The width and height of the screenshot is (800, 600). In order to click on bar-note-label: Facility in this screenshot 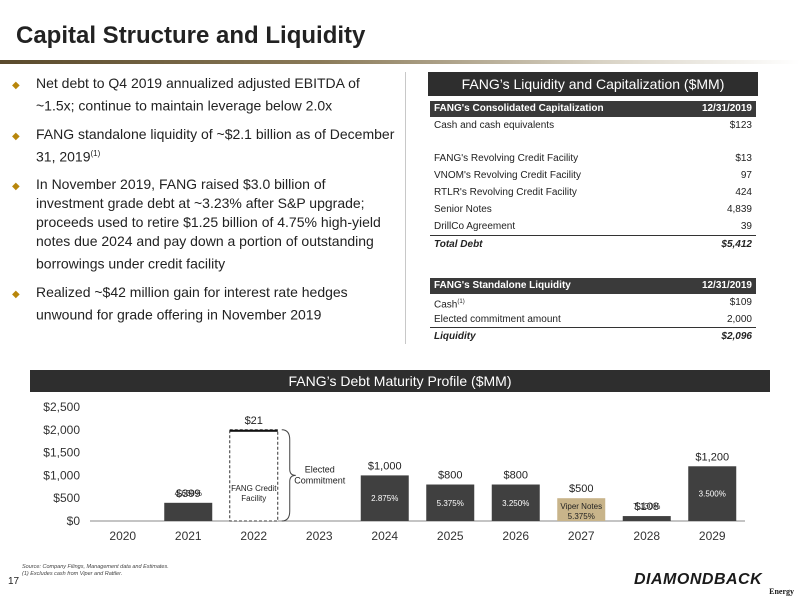, I will do `click(253, 498)`.